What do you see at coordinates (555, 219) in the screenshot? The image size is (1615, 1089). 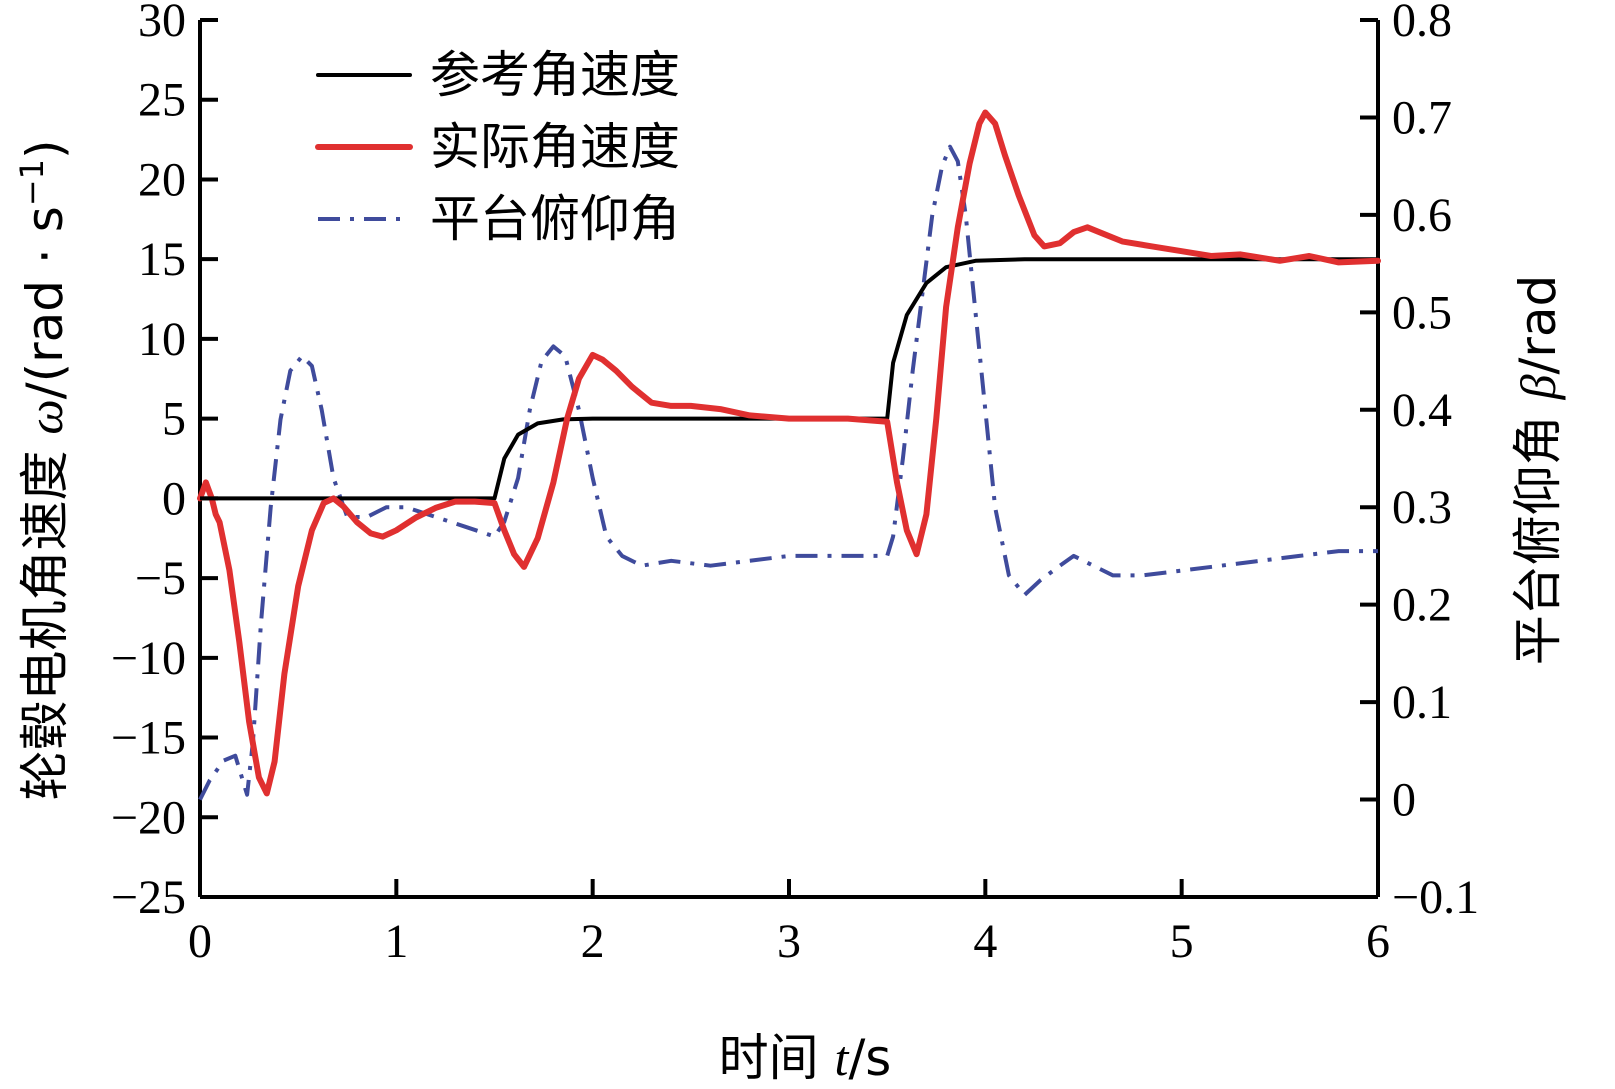 I see `legend-label-3: 平台俯仰角` at bounding box center [555, 219].